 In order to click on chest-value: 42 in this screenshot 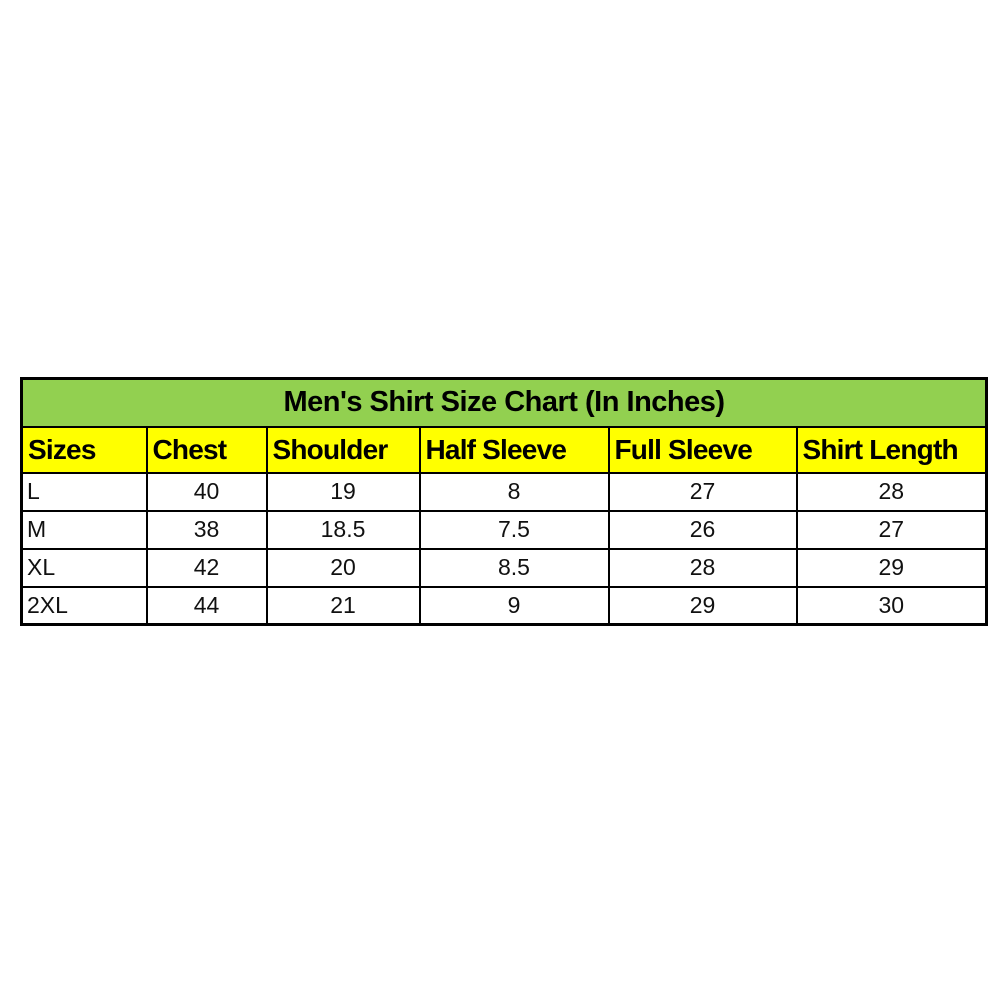, I will do `click(206, 567)`.